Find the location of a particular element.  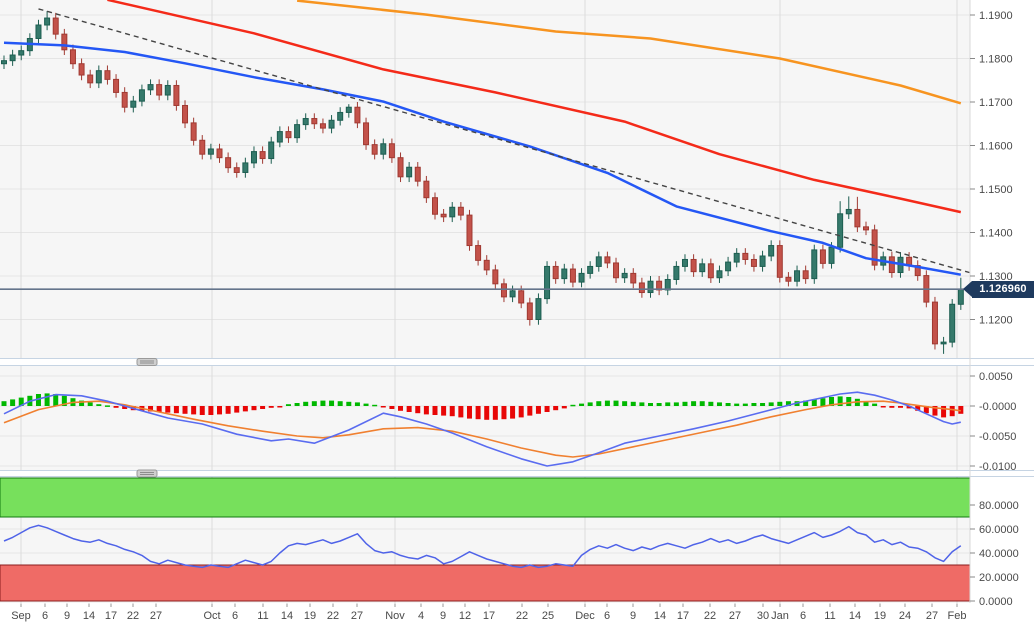

y-axis-tick-label: 20.0000 is located at coordinates (999, 578).